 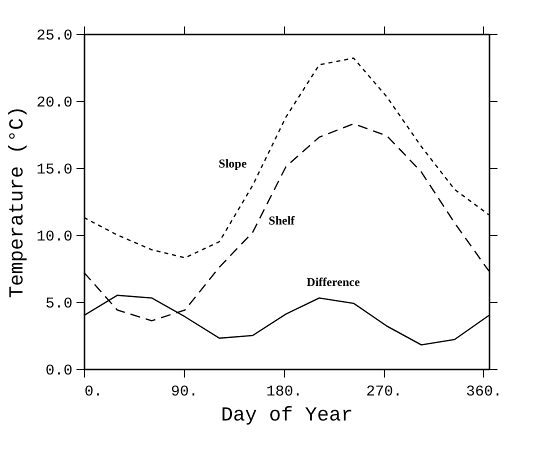 I want to click on series-label: Slope, so click(x=233, y=163).